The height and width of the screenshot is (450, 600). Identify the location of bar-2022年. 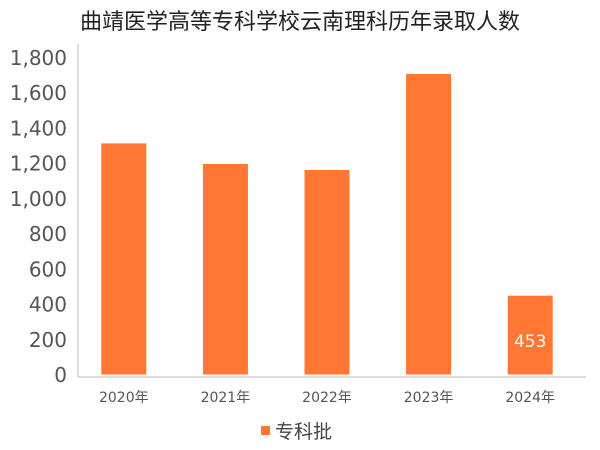
(327, 272).